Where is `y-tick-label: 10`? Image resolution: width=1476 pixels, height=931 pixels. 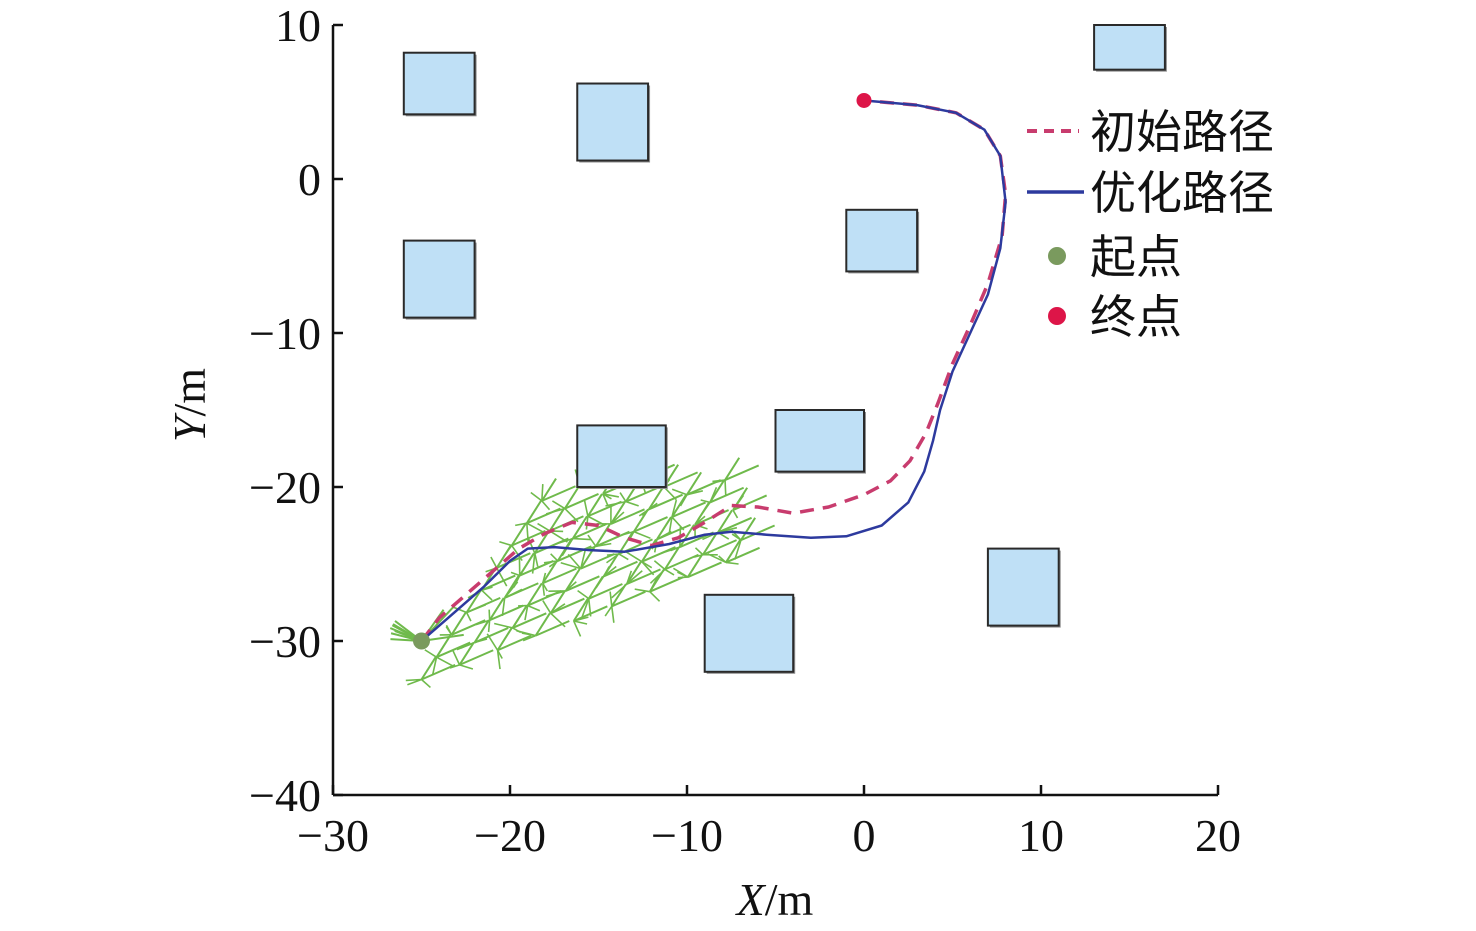 y-tick-label: 10 is located at coordinates (298, 25).